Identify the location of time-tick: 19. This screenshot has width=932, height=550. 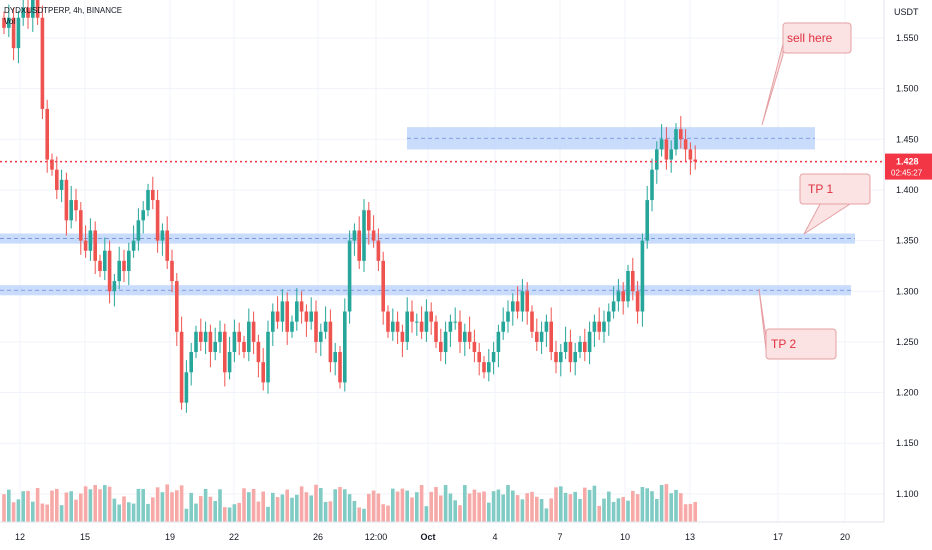
(170, 537).